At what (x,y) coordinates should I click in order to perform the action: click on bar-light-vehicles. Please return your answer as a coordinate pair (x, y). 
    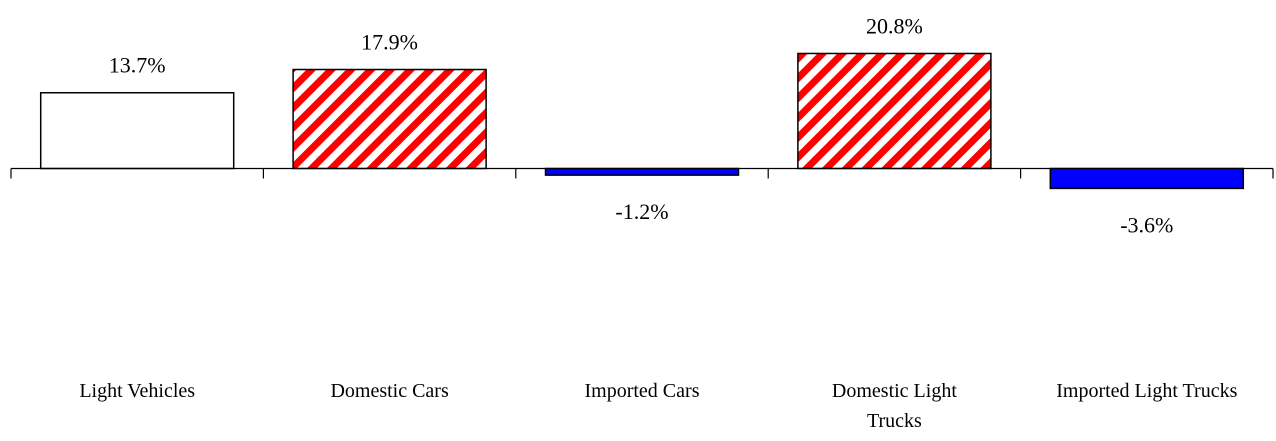
    Looking at the image, I should click on (137, 130).